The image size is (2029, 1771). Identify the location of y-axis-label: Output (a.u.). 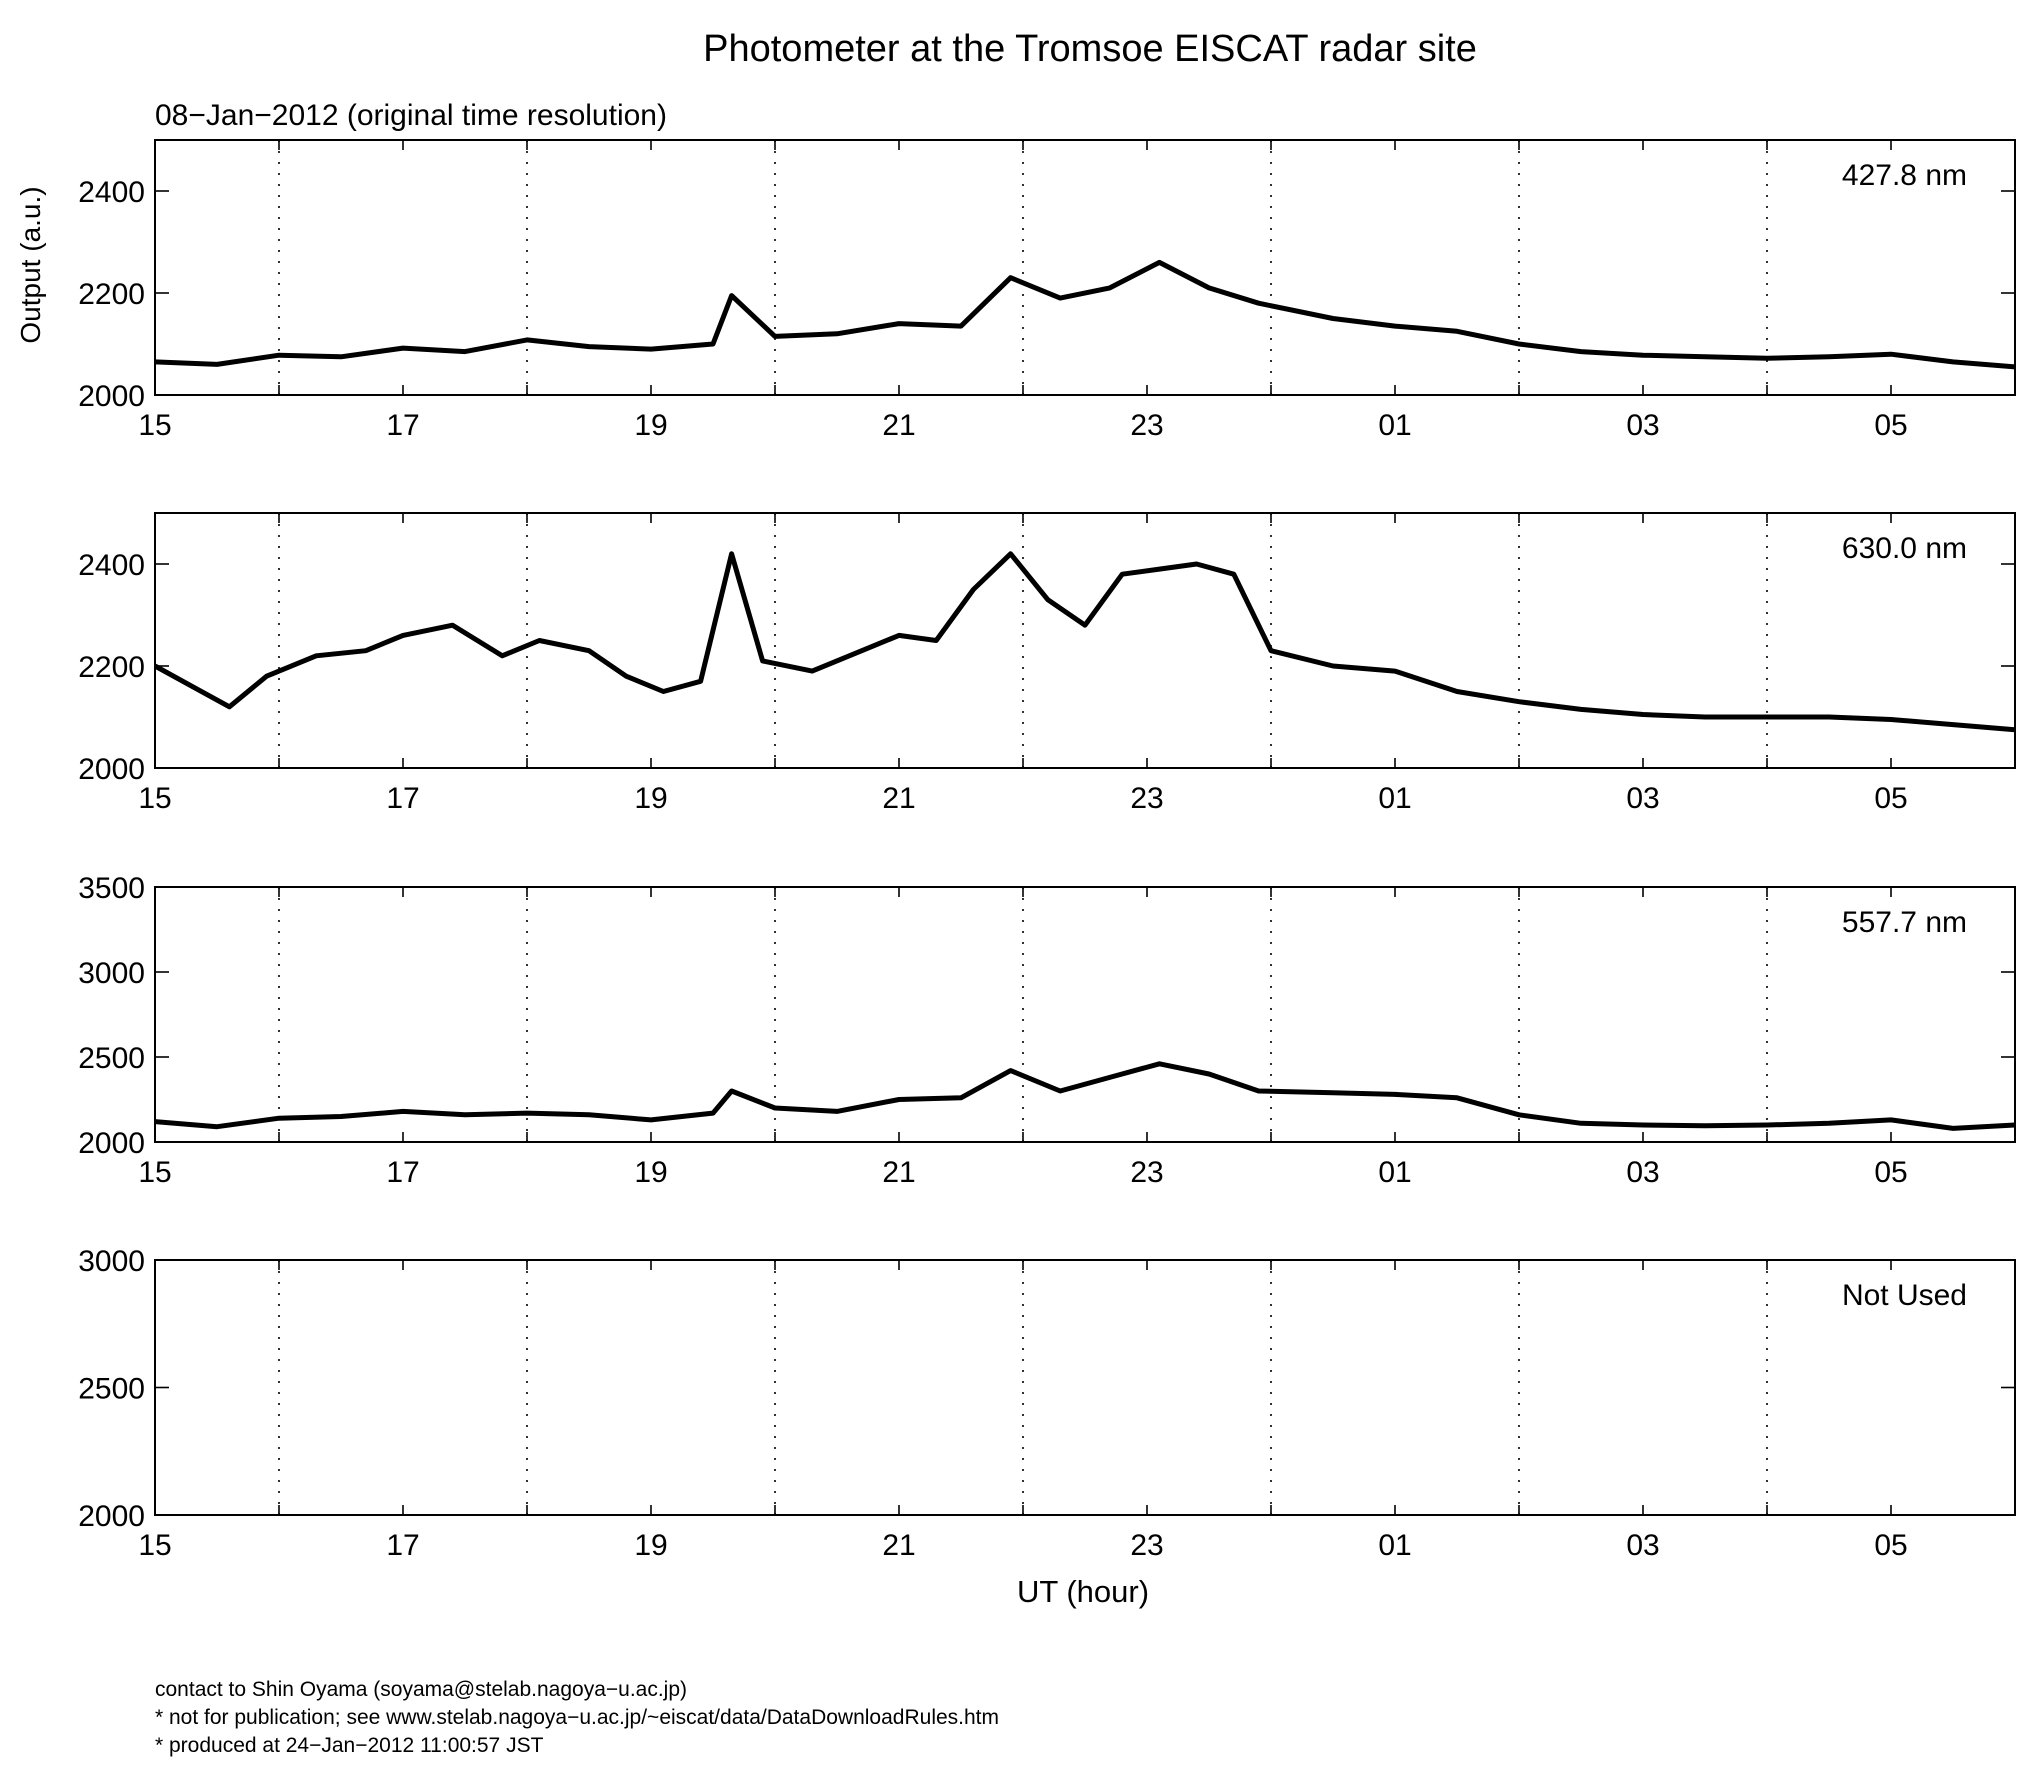
(30, 264).